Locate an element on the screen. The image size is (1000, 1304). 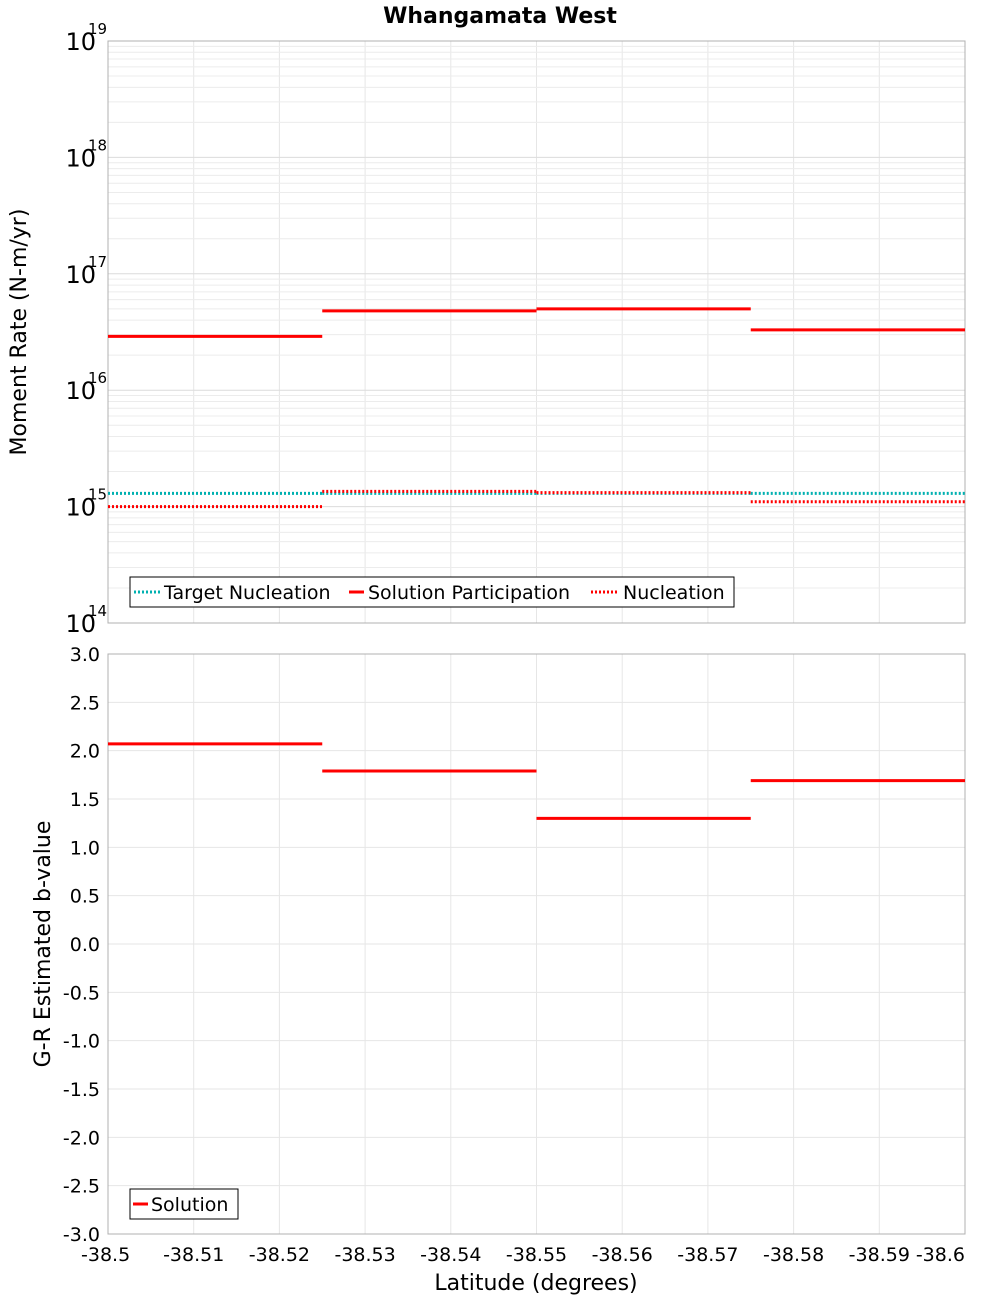
bottom-y-axis-label: G-R Estimated b-value is located at coordinates (43, 944).